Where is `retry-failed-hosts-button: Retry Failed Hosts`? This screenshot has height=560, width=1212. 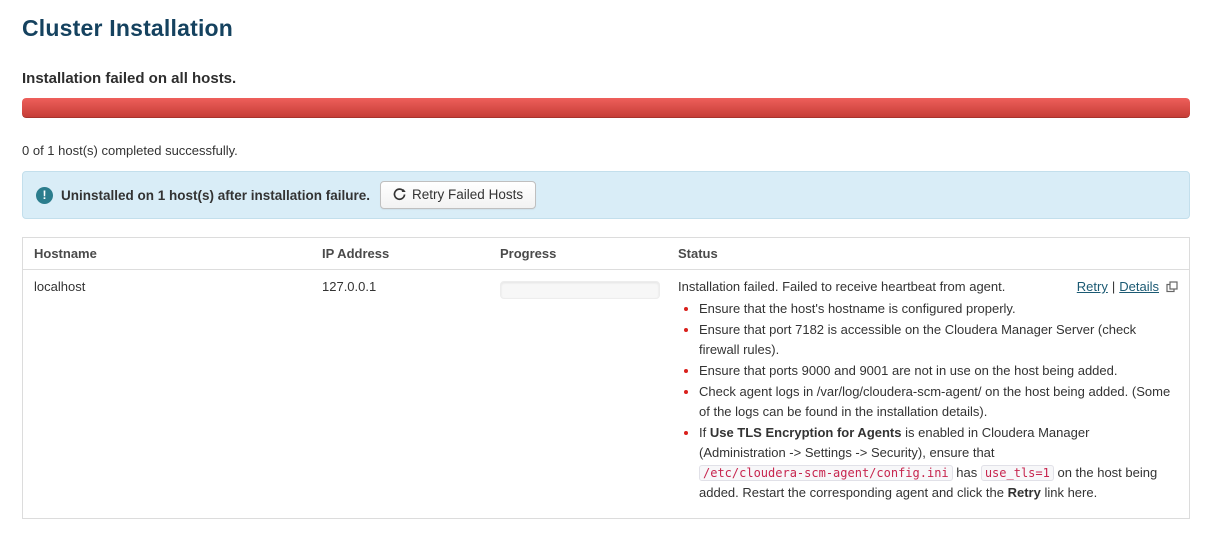
retry-failed-hosts-button: Retry Failed Hosts is located at coordinates (458, 195).